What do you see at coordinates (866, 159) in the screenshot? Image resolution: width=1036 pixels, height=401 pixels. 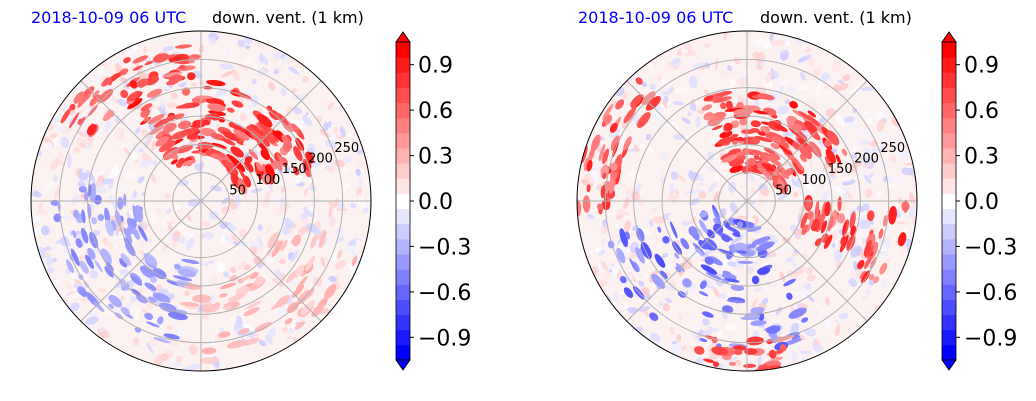 I see `radial-tick-label: 200` at bounding box center [866, 159].